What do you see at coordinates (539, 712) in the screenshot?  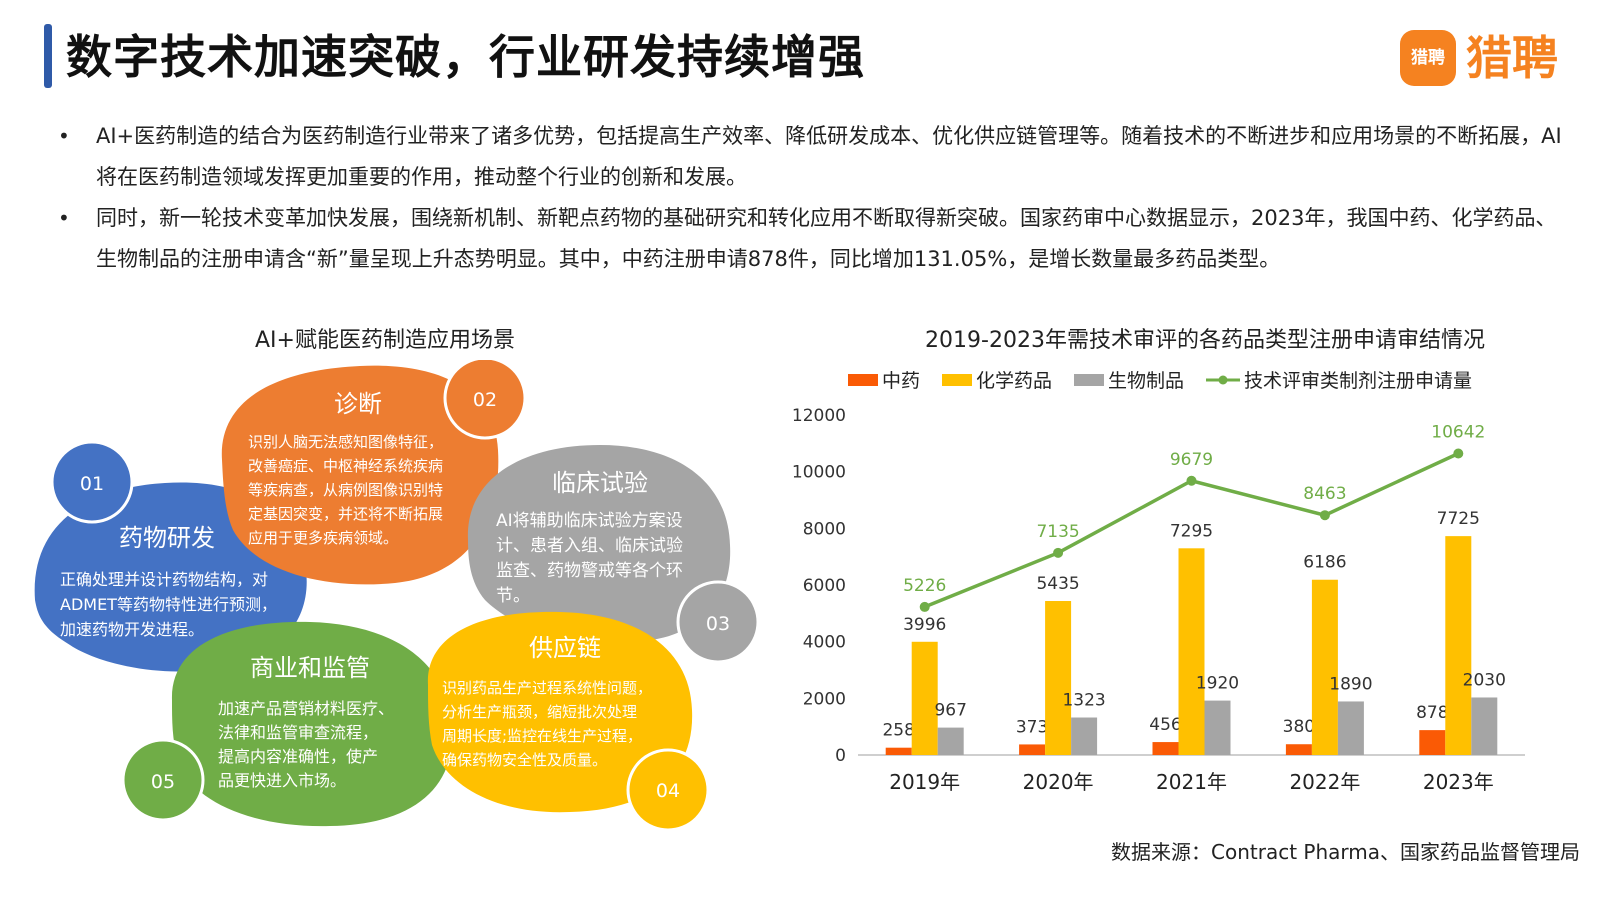 I see `blob-text-line: 分析生产瓶颈，缩短批次处理` at bounding box center [539, 712].